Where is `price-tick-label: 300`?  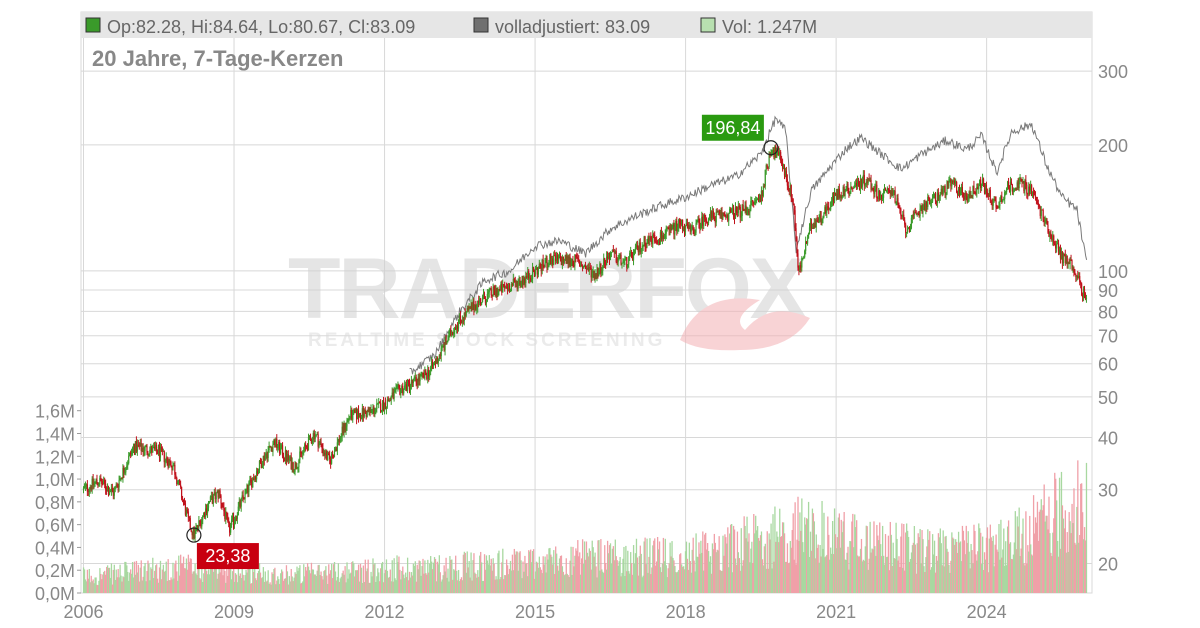
price-tick-label: 300 is located at coordinates (1113, 72).